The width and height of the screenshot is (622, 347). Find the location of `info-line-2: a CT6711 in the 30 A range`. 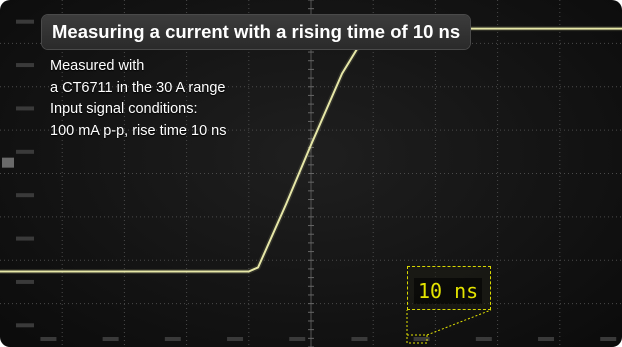

info-line-2: a CT6711 in the 30 A range is located at coordinates (138, 87).